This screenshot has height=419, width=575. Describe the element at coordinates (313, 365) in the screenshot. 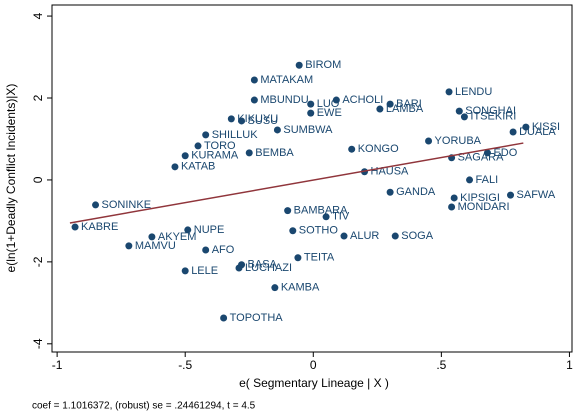

I see `x-tick-label: 0` at that location.